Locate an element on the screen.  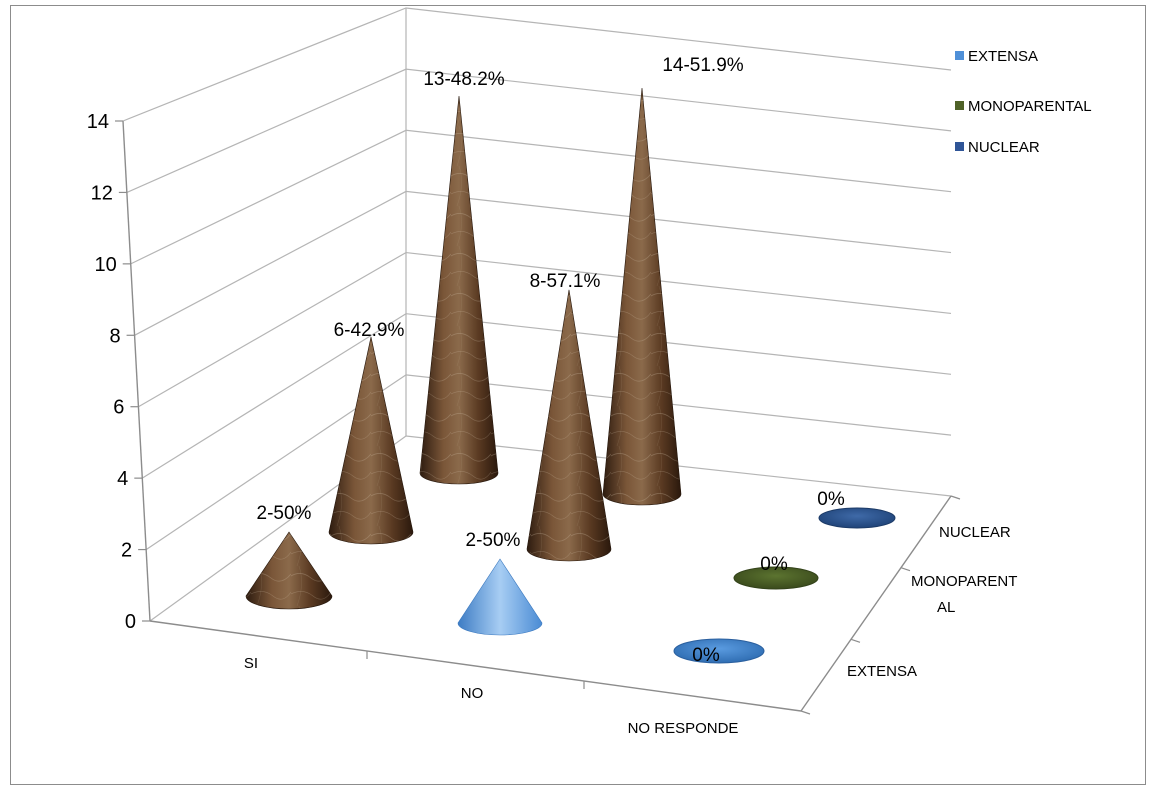
data-label-1-2: 0% is located at coordinates (774, 564).